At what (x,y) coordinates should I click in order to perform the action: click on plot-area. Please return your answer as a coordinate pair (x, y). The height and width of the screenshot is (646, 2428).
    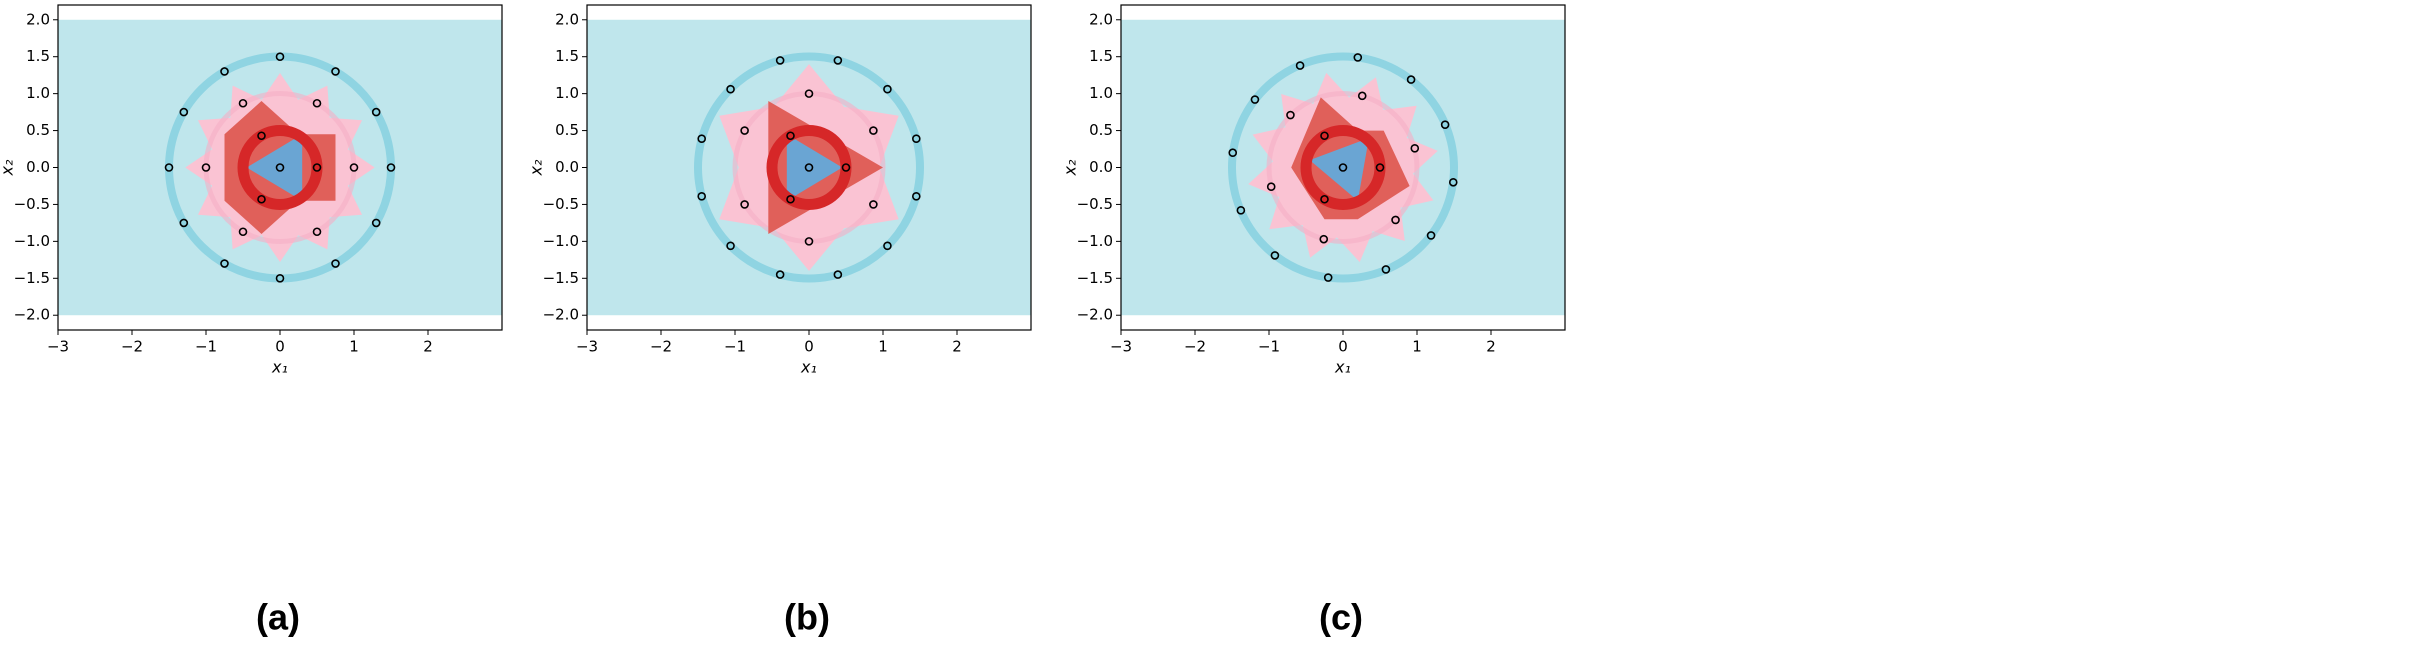
    Looking at the image, I should click on (280, 167).